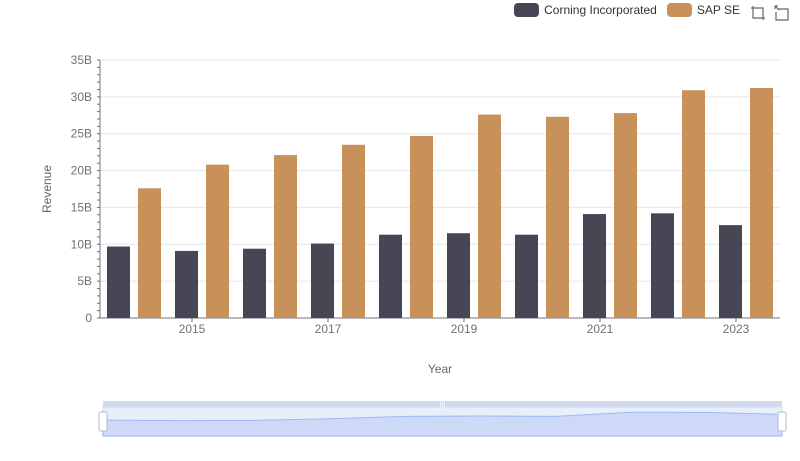  I want to click on legend-swatch-corning, so click(527, 10).